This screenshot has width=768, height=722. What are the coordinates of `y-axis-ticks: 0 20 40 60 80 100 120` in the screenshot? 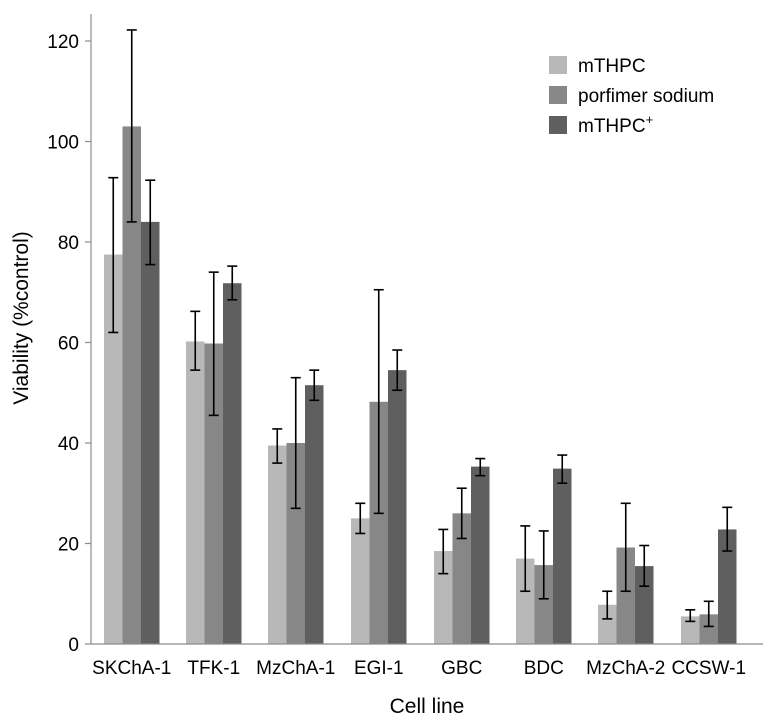 It's located at (69, 344).